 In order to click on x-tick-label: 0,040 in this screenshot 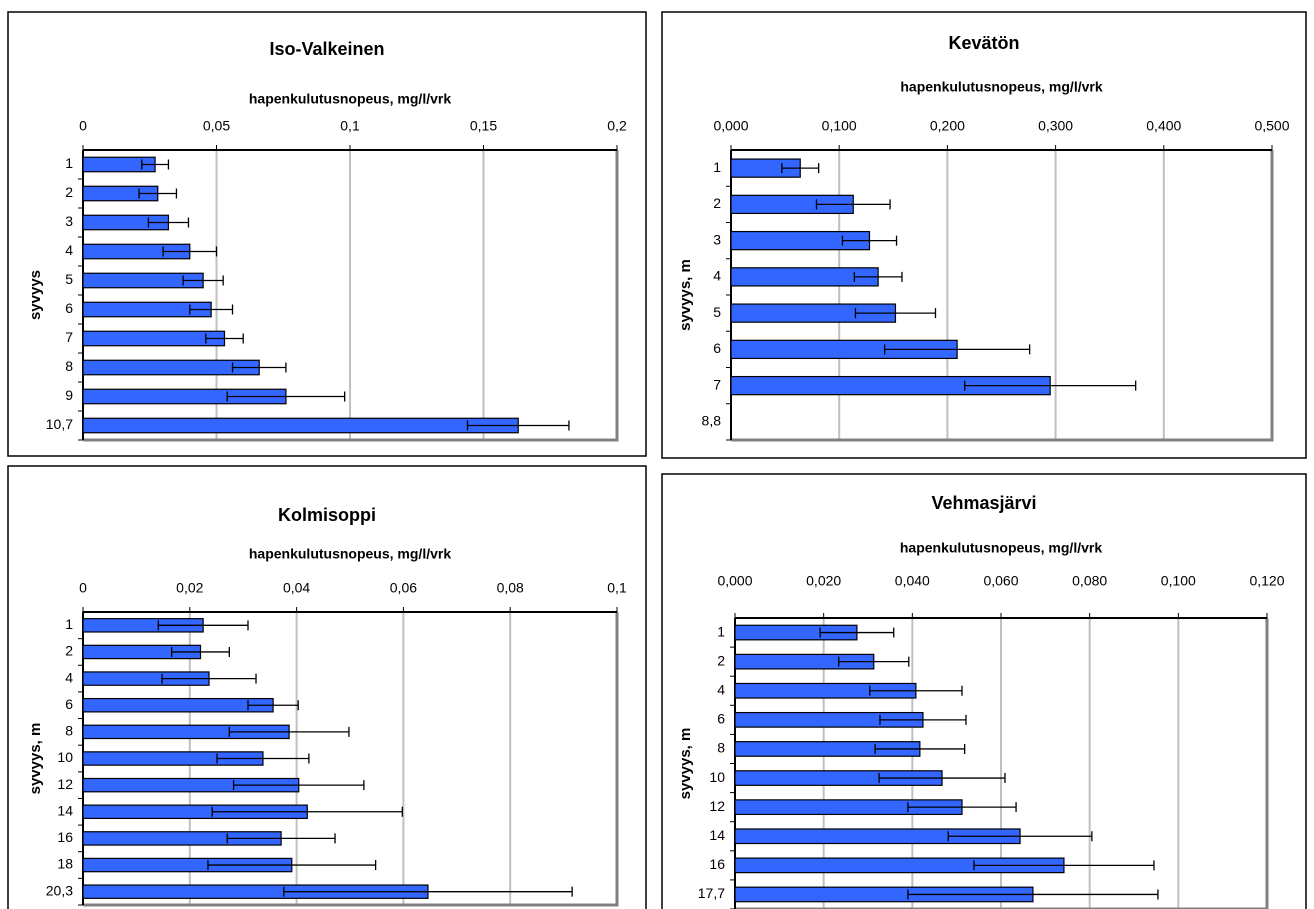, I will do `click(912, 581)`.